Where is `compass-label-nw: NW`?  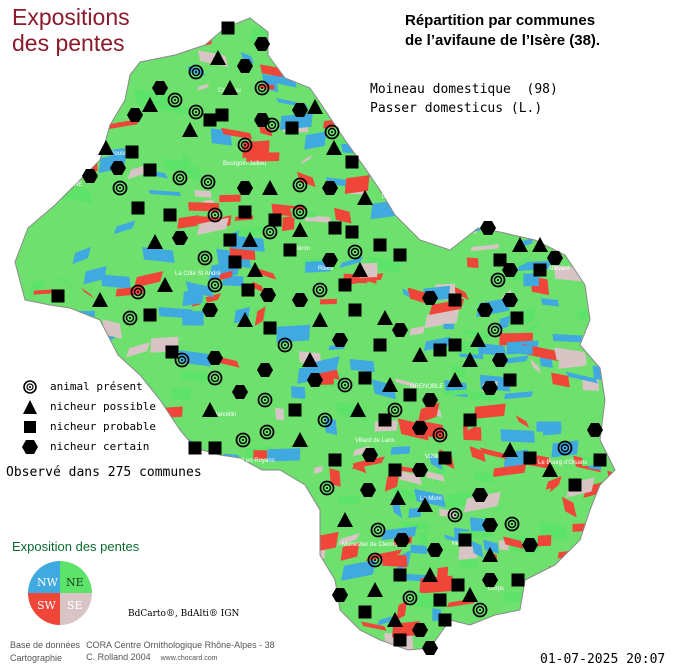 compass-label-nw: NW is located at coordinates (48, 582).